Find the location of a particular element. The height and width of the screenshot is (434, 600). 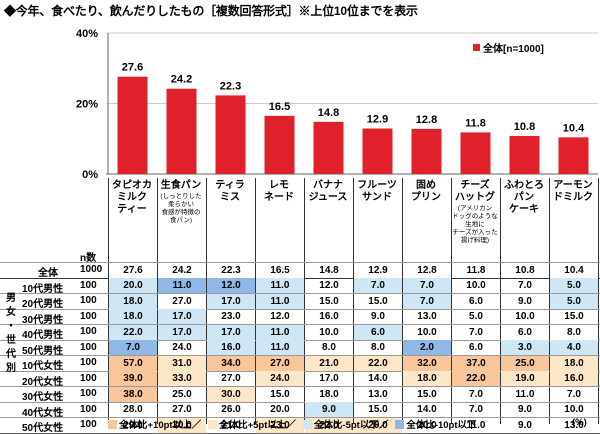

category-label: チーズ ハットグ (アメリカン ドッグのような 生地に チーズが入った 揚げ料理) is located at coordinates (475, 212).